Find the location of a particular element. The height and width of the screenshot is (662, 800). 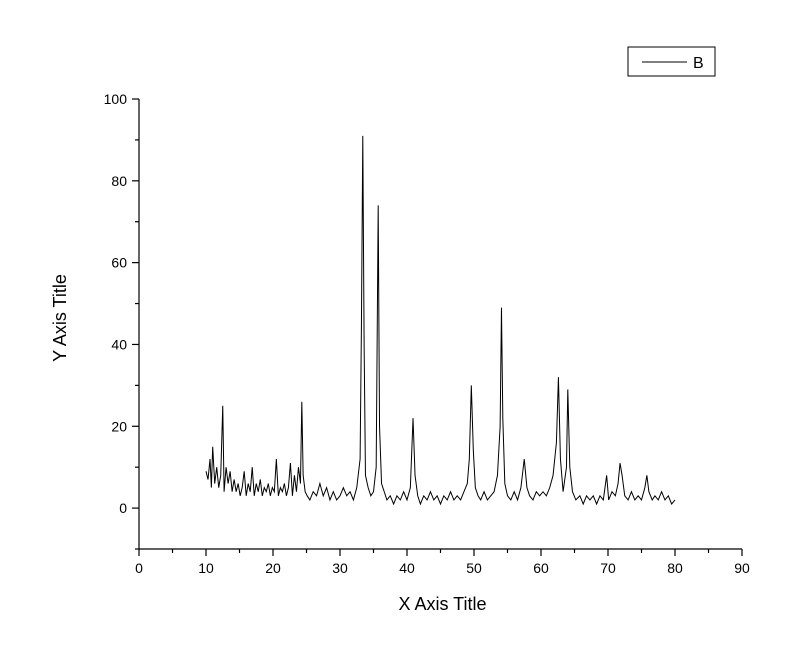

y-ticks: 0 20 40 60 80 100 is located at coordinates (121, 320).